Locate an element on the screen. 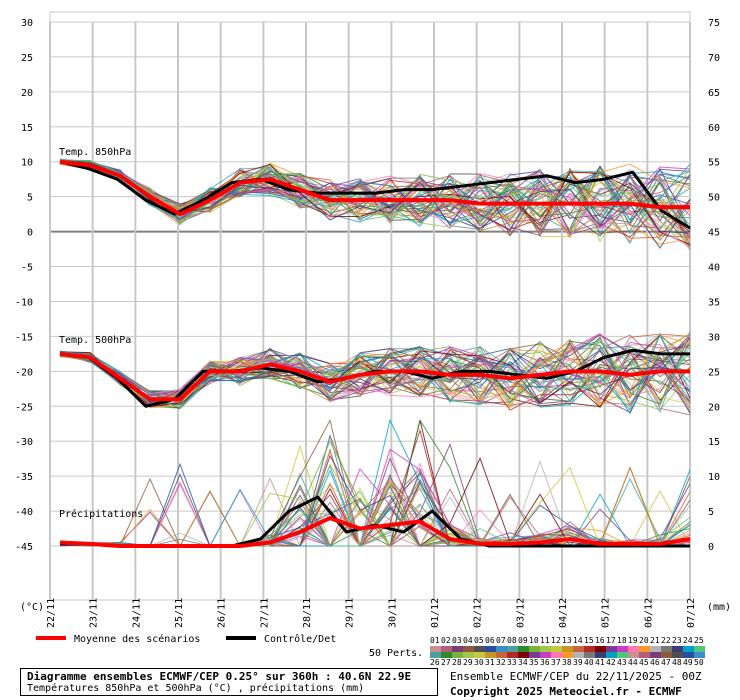  member-number: 06 is located at coordinates (490, 640).